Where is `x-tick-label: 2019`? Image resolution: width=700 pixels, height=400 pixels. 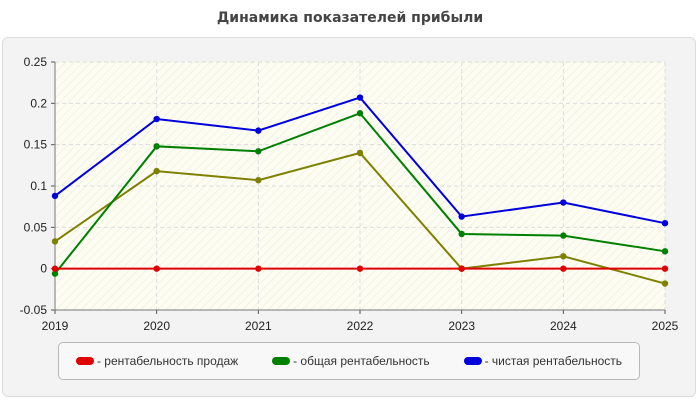 x-tick-label: 2019 is located at coordinates (55, 326).